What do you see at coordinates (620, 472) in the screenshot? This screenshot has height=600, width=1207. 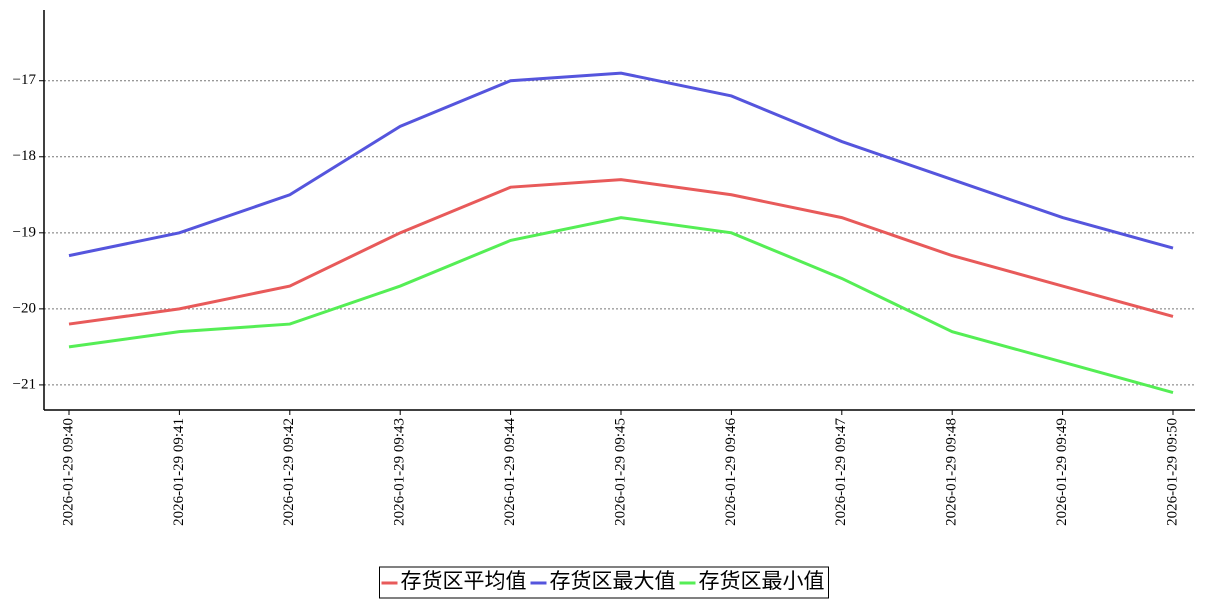 I see `x-tick-label: 2026-01-29 09:45` at bounding box center [620, 472].